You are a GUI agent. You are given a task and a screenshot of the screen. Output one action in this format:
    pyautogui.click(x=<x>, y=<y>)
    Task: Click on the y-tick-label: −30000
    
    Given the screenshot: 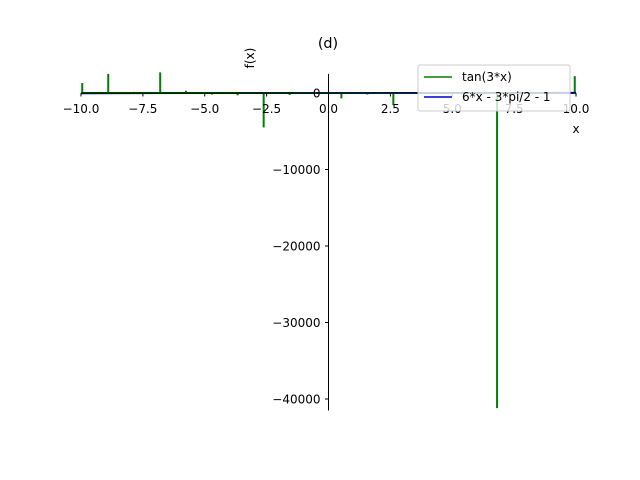 What is the action you would take?
    pyautogui.click(x=296, y=323)
    